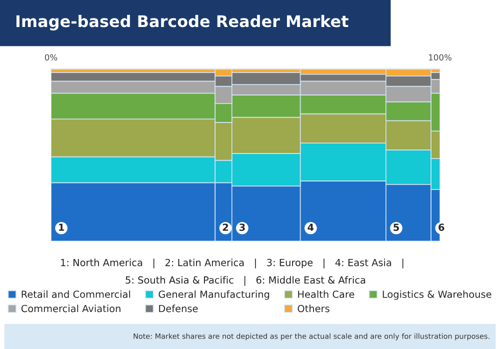 The image size is (500, 349). I want to click on annotation: 2, so click(225, 227).